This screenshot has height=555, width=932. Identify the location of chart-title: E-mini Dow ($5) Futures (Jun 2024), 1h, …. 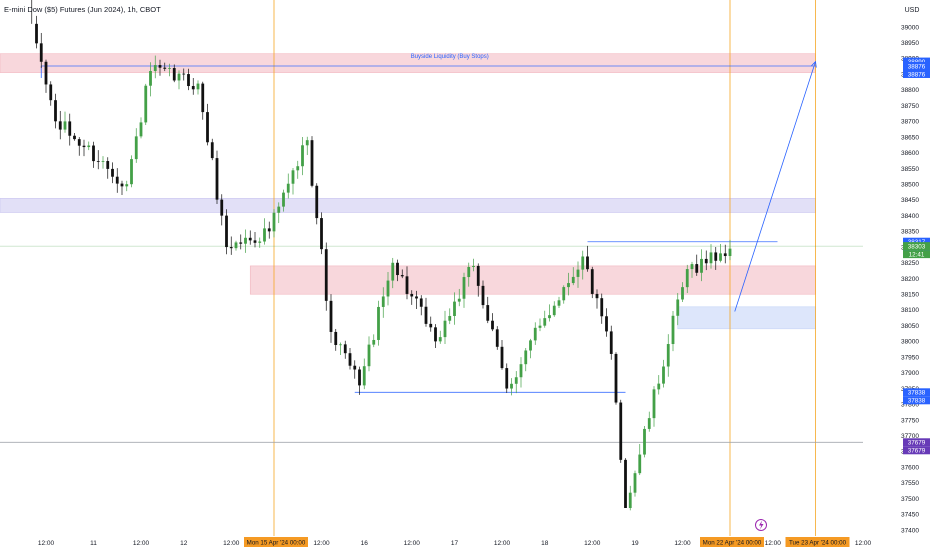
(82, 9).